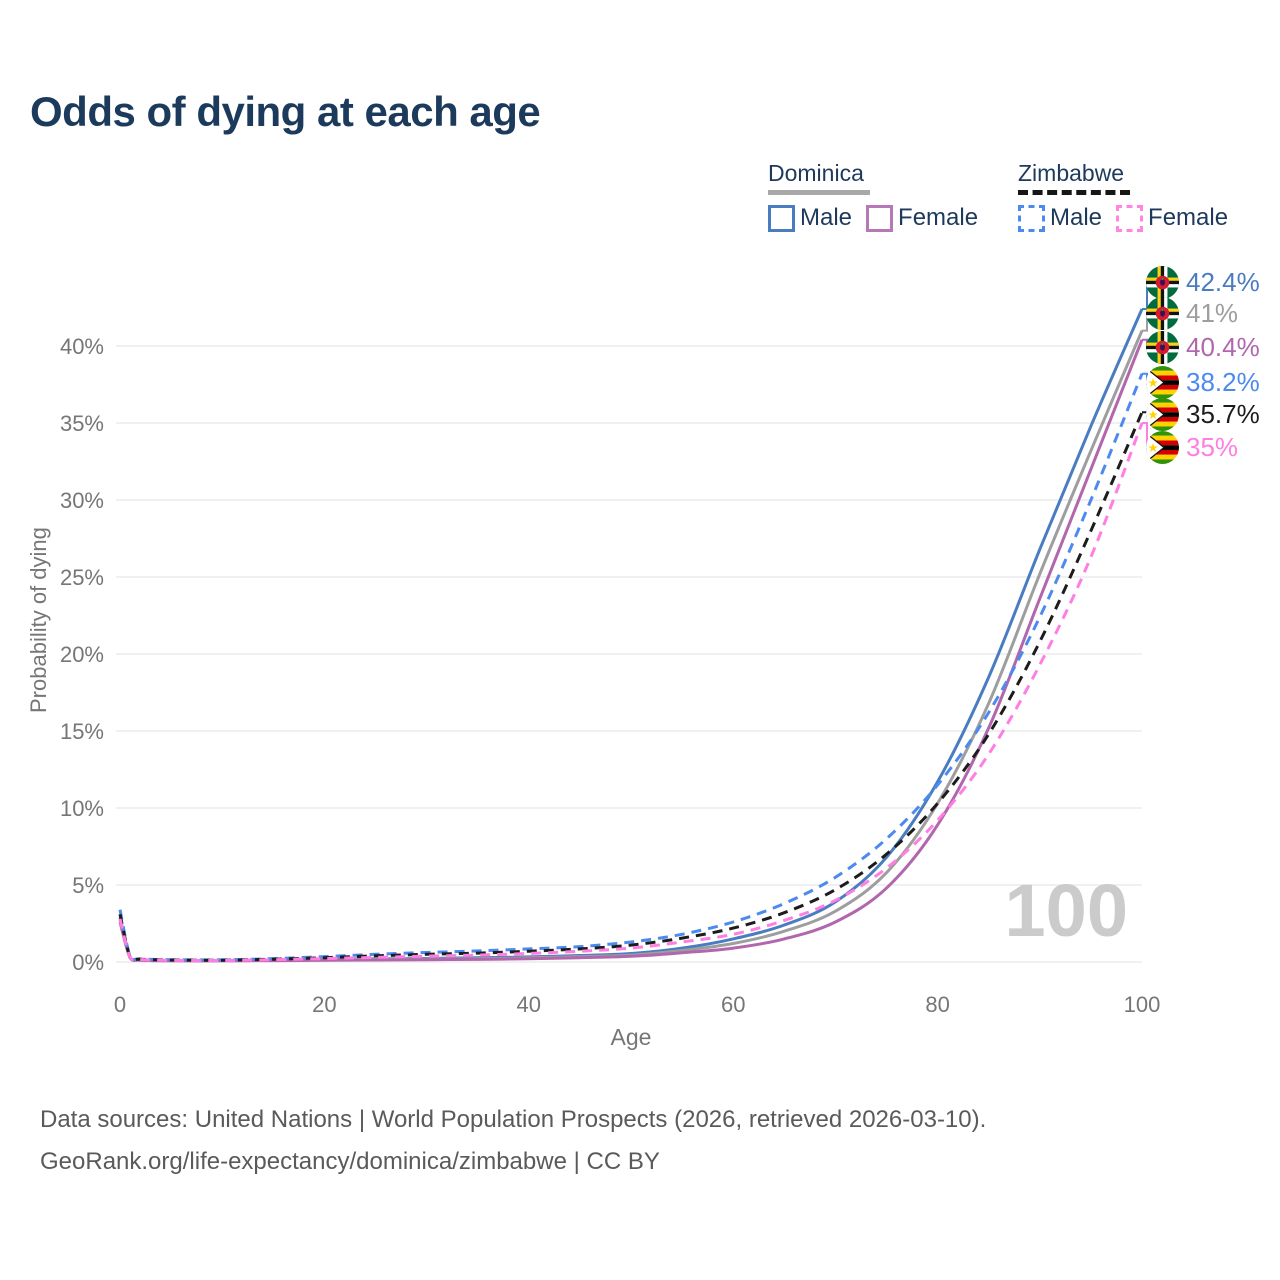 The width and height of the screenshot is (1280, 1280). I want to click on svg-text: 80, so click(937, 1004).